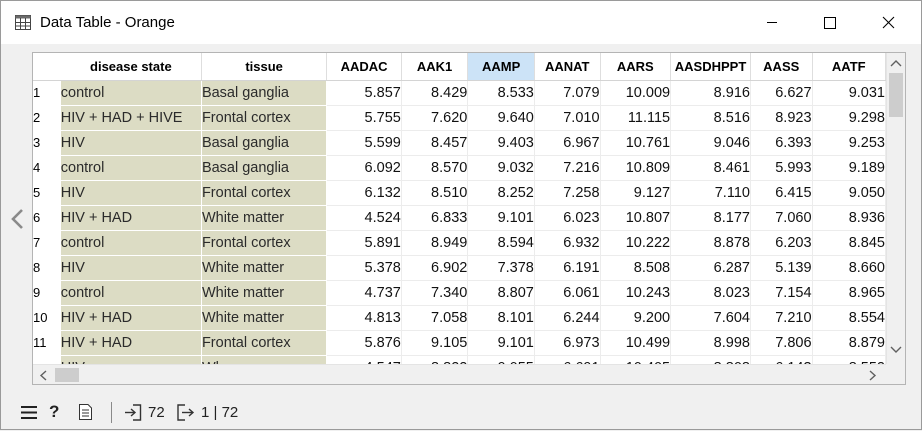 Image resolution: width=922 pixels, height=431 pixels. Describe the element at coordinates (636, 67) in the screenshot. I see `column-header: AARS` at that location.